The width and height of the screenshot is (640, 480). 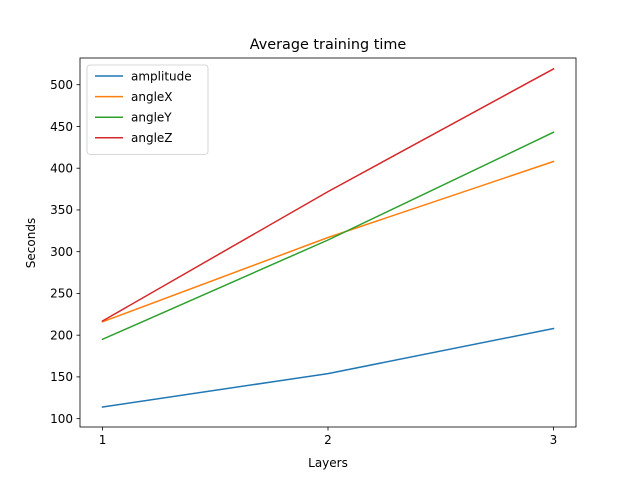 I want to click on y-axis-label: Seconds, so click(x=31, y=243).